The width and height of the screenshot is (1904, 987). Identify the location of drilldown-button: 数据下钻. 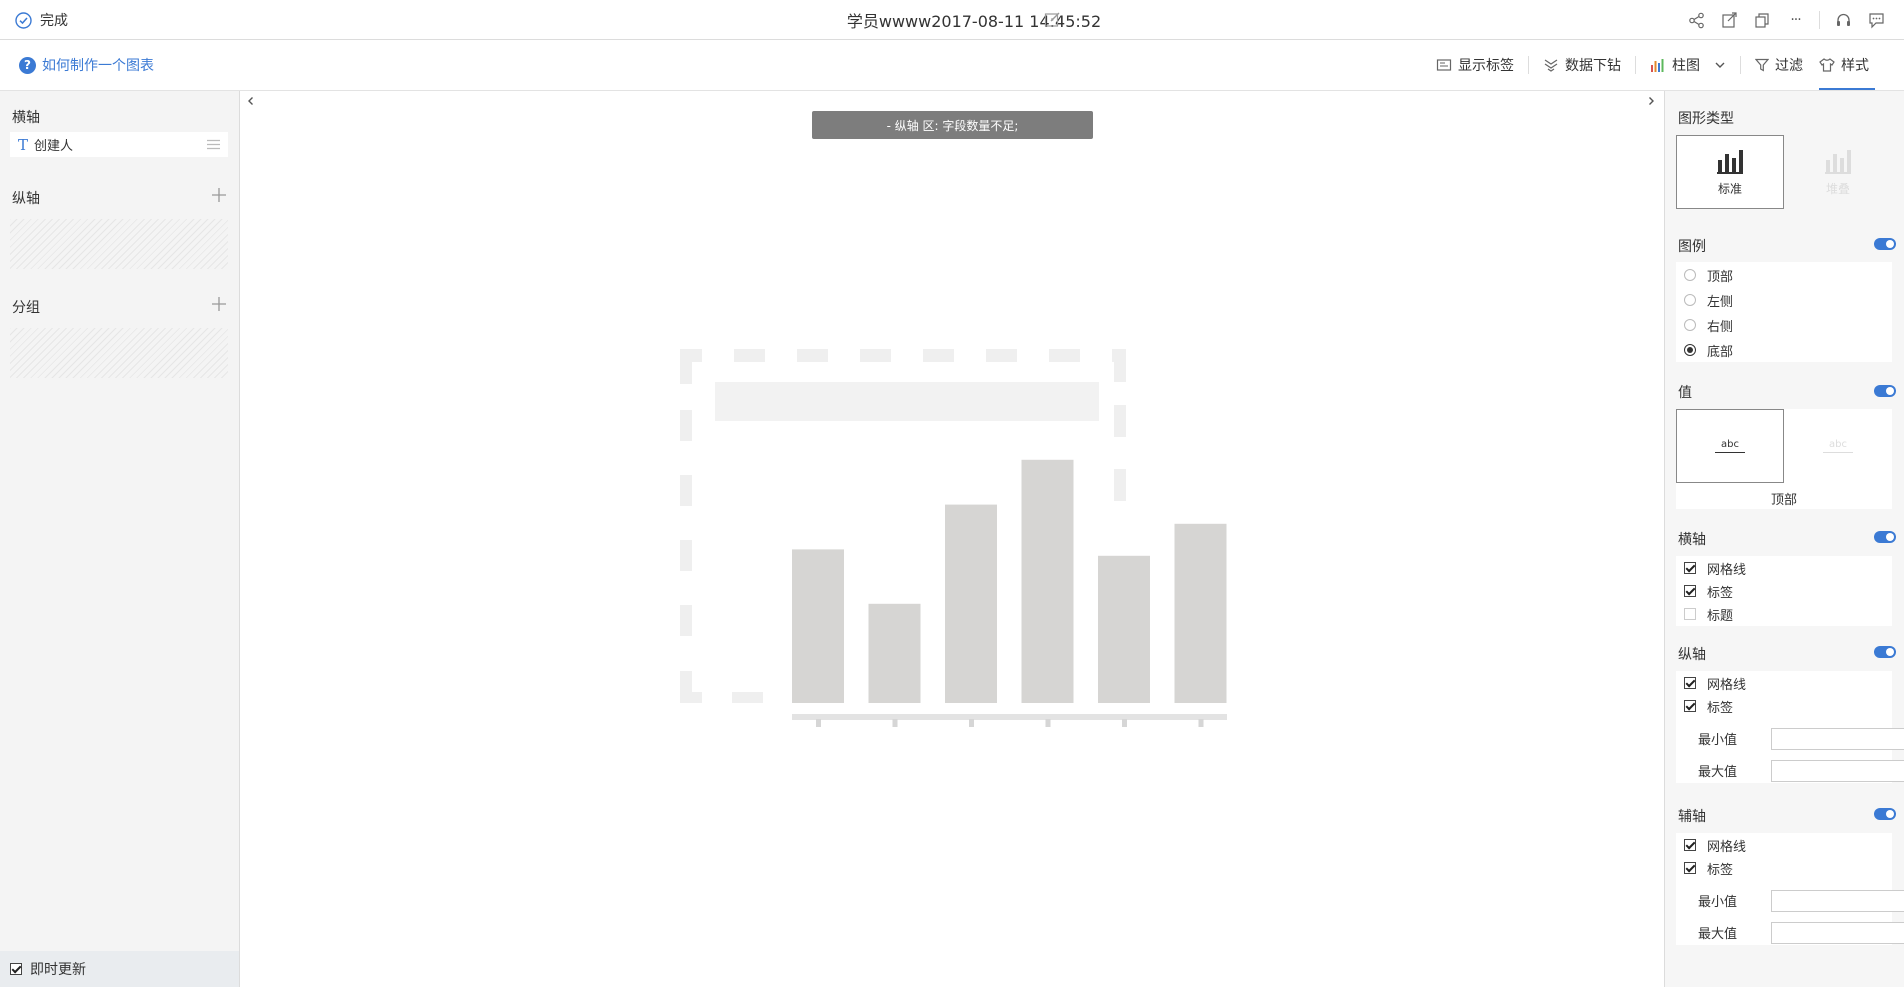
(1582, 65).